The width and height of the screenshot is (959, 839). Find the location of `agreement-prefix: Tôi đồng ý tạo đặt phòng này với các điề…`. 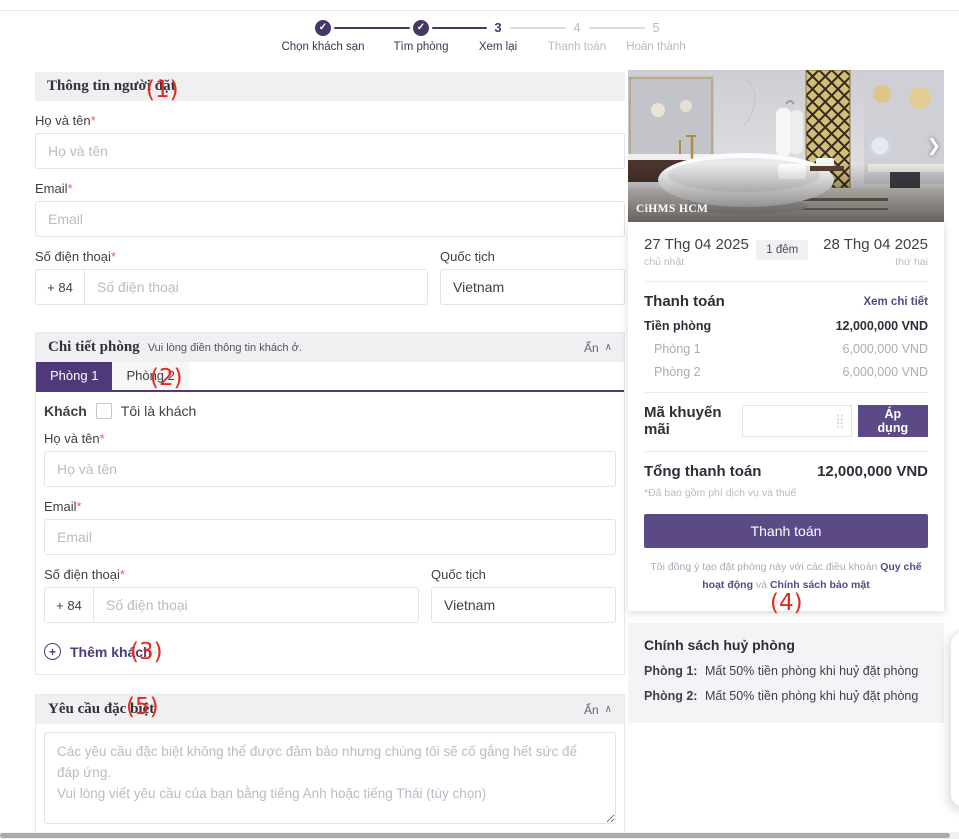

agreement-prefix: Tôi đồng ý tạo đặt phòng này với các điề… is located at coordinates (764, 567).